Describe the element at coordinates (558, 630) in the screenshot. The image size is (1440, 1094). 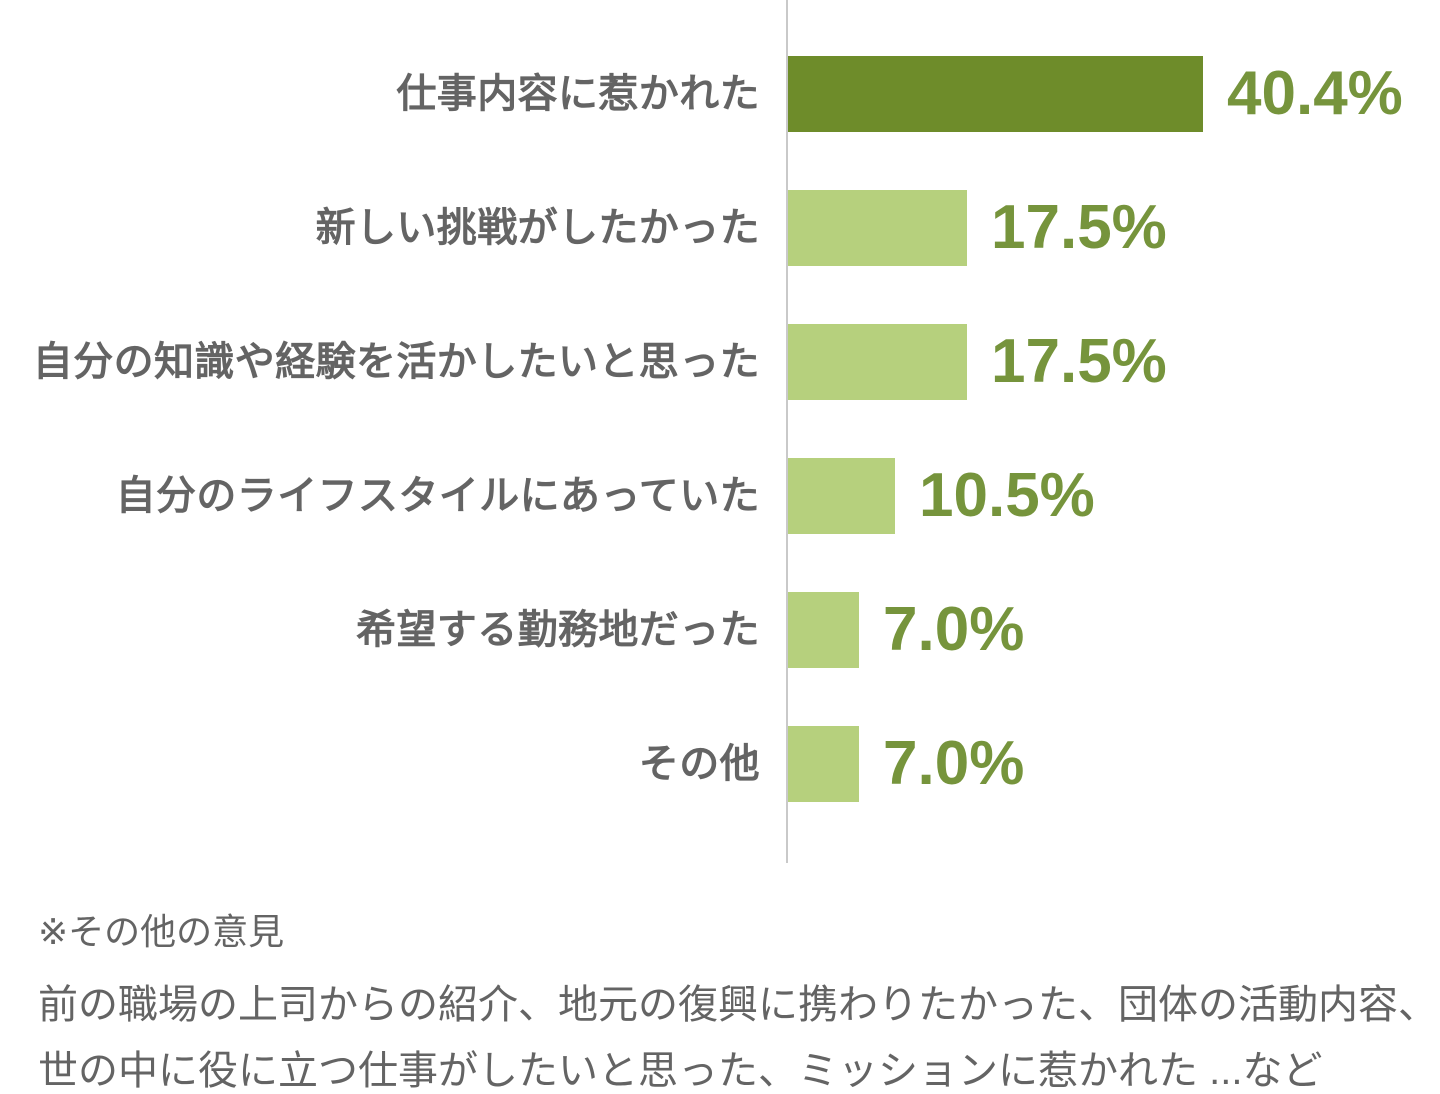
I see `category-label: 希望する勤務地だった` at that location.